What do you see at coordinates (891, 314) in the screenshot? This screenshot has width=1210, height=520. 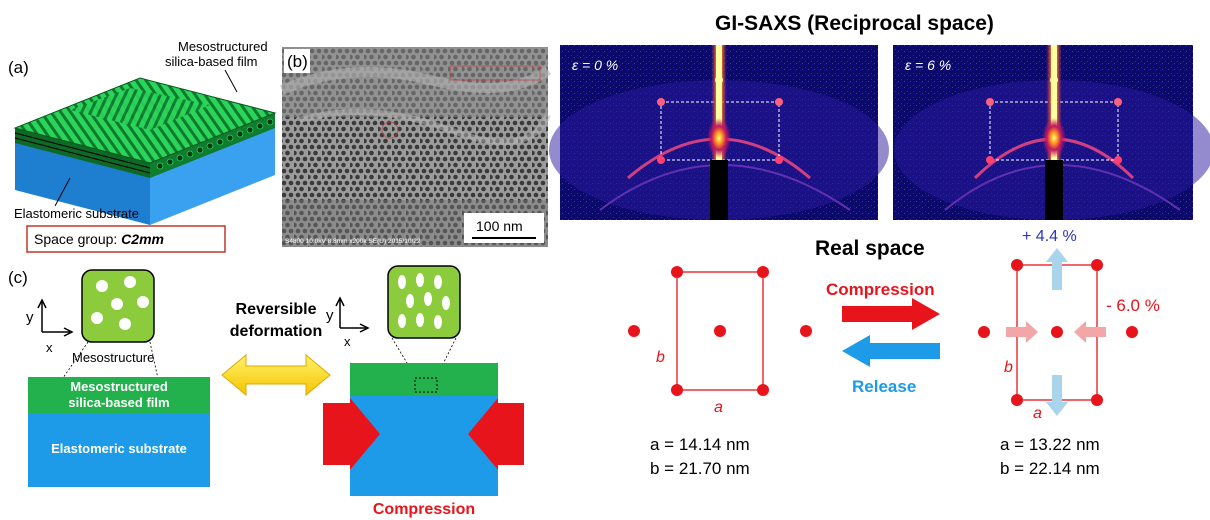 I see `compression-arrow` at bounding box center [891, 314].